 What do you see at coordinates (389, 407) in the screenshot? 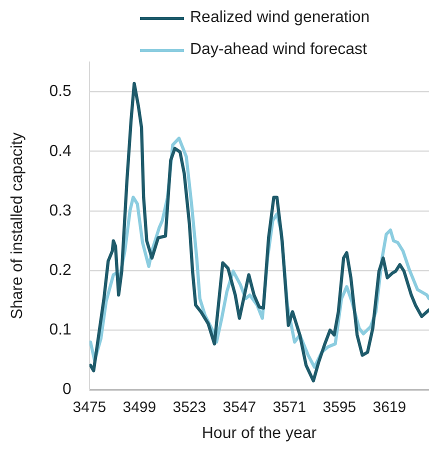
I see `x-tick-label: 3619` at bounding box center [389, 407].